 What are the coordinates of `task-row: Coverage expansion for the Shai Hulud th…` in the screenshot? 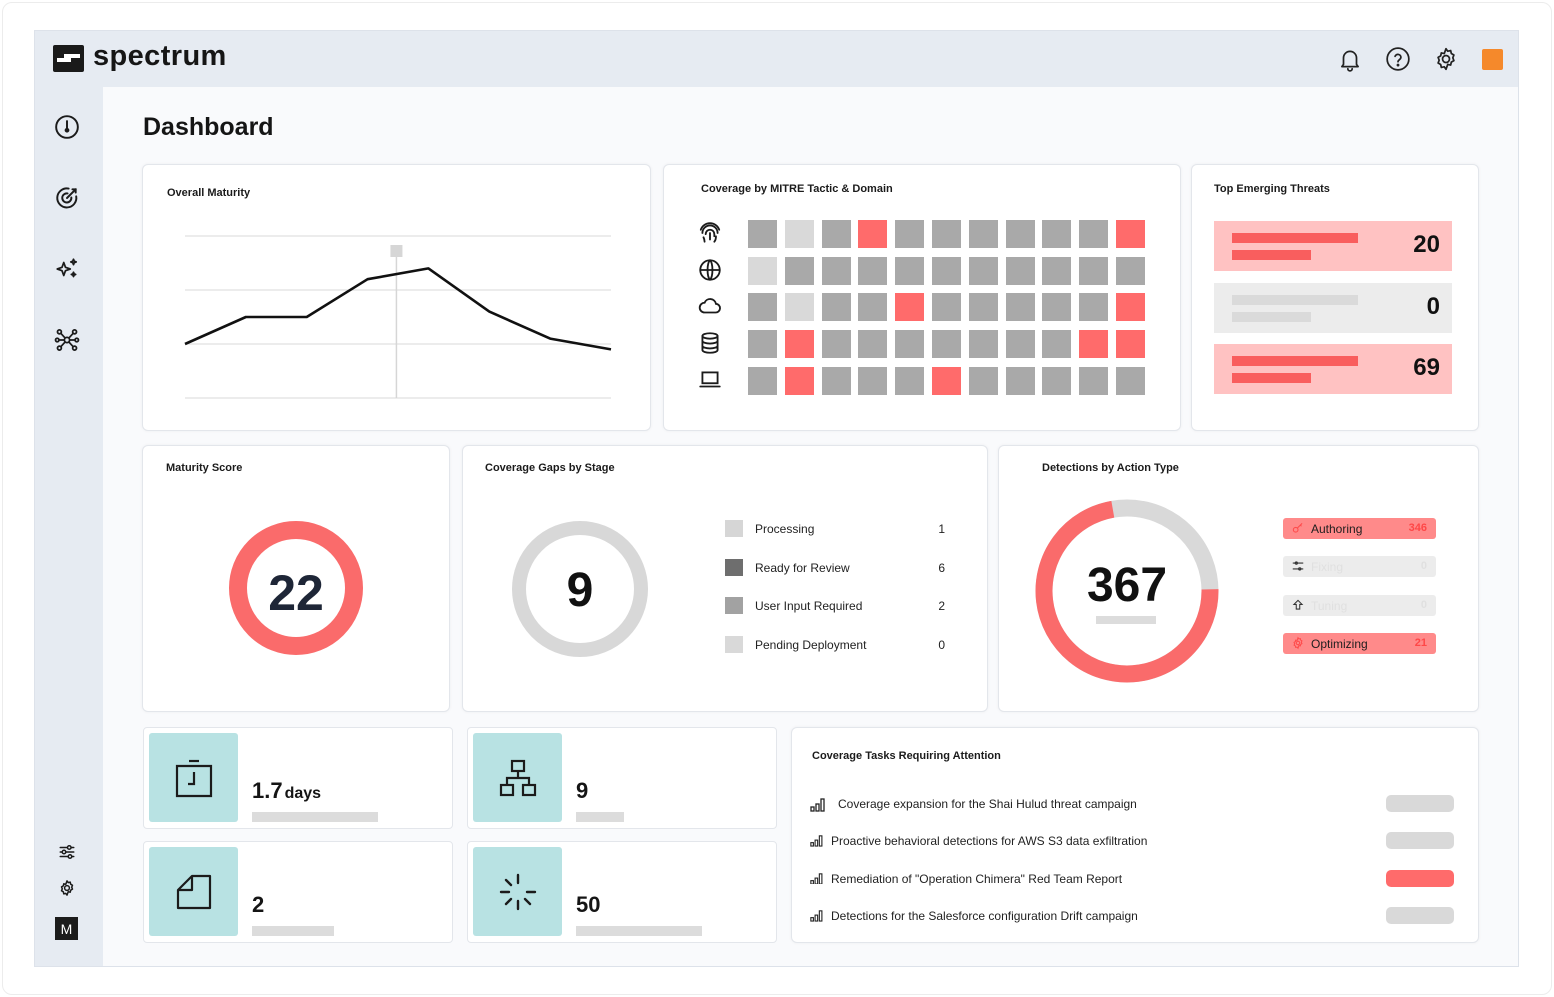 It's located at (1132, 804).